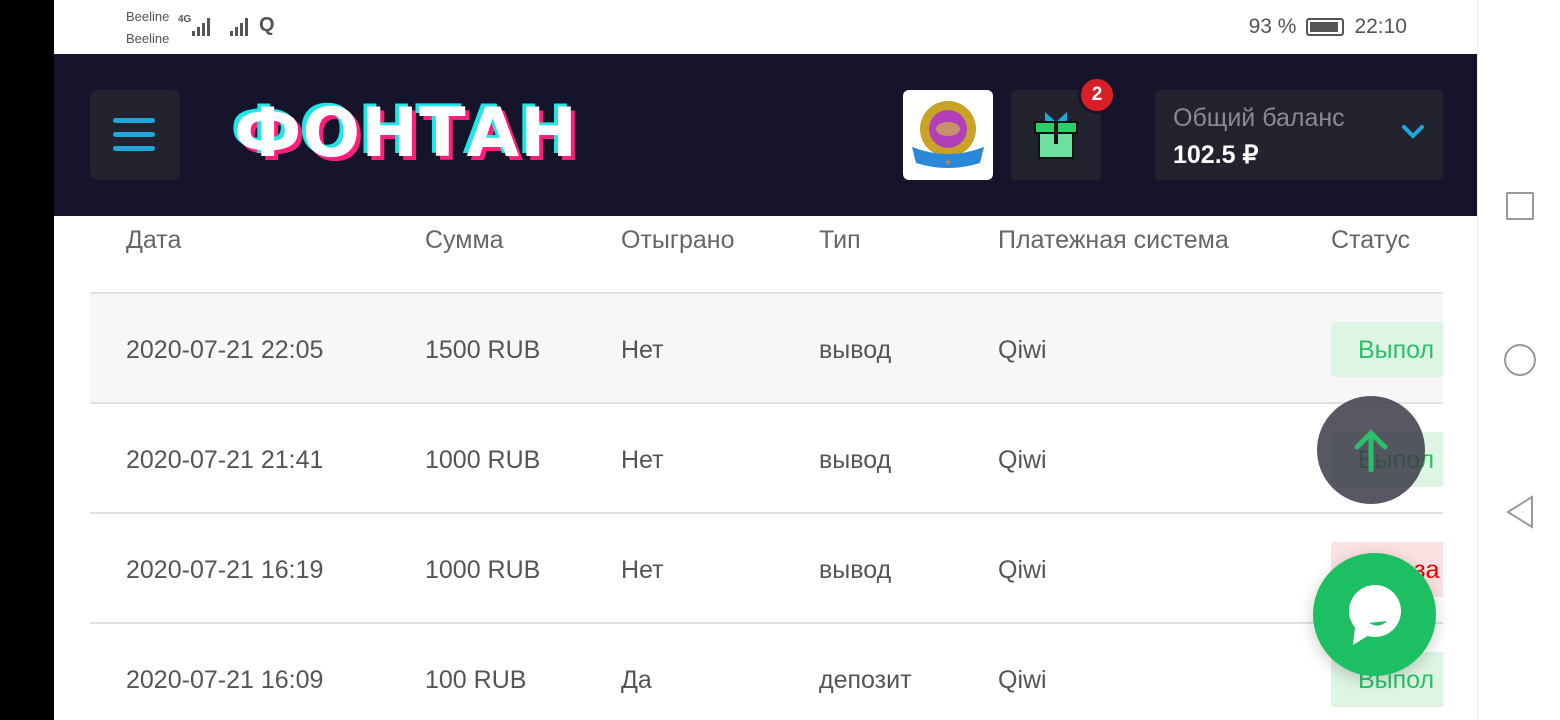 The width and height of the screenshot is (1560, 720). Describe the element at coordinates (225, 680) in the screenshot. I see `cell-date: 2020-07-21 16:09` at that location.